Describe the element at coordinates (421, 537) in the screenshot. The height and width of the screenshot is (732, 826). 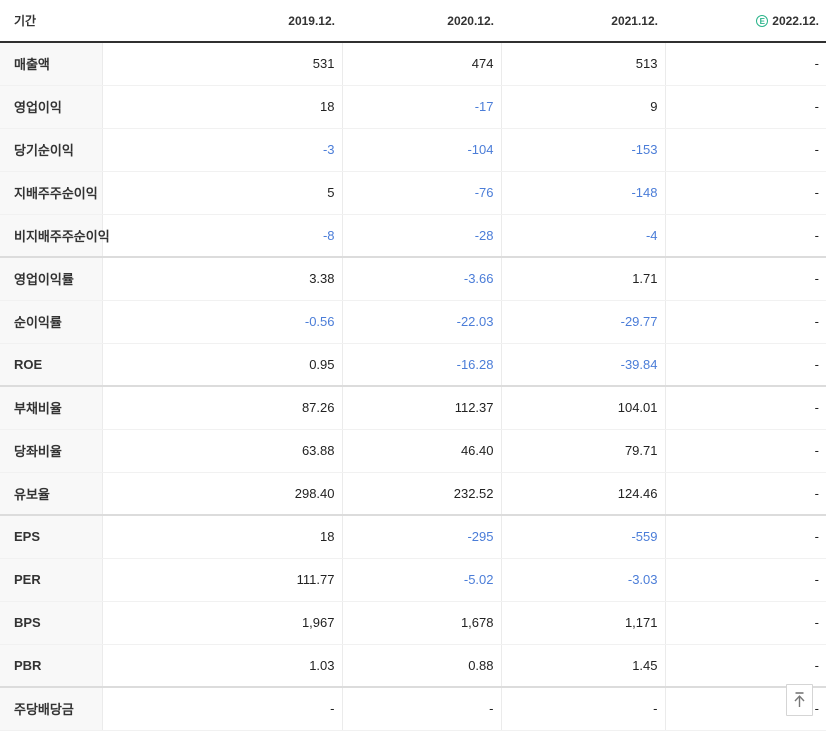
I see `cell-value: -295` at that location.